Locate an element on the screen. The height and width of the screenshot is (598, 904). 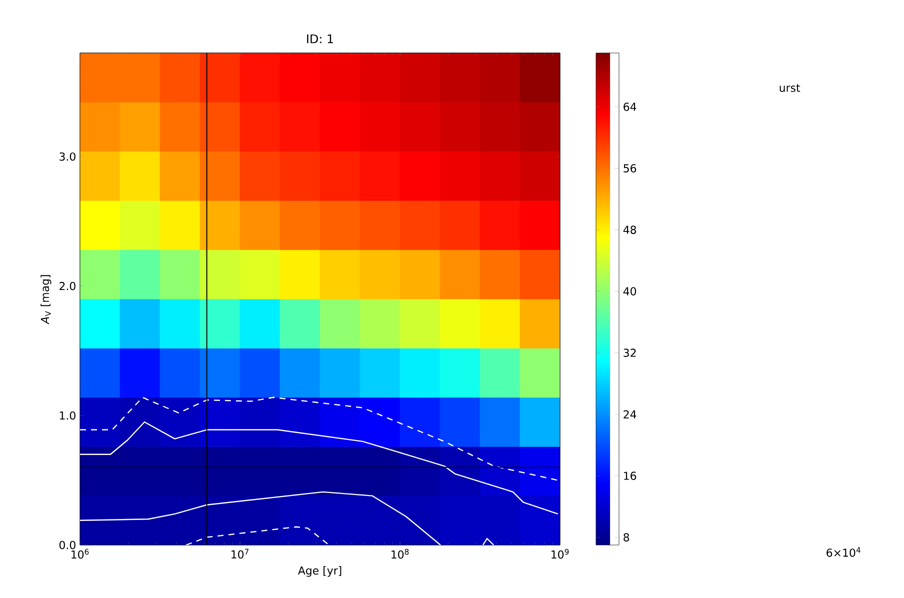
color-bar-label: 24 is located at coordinates (630, 414).